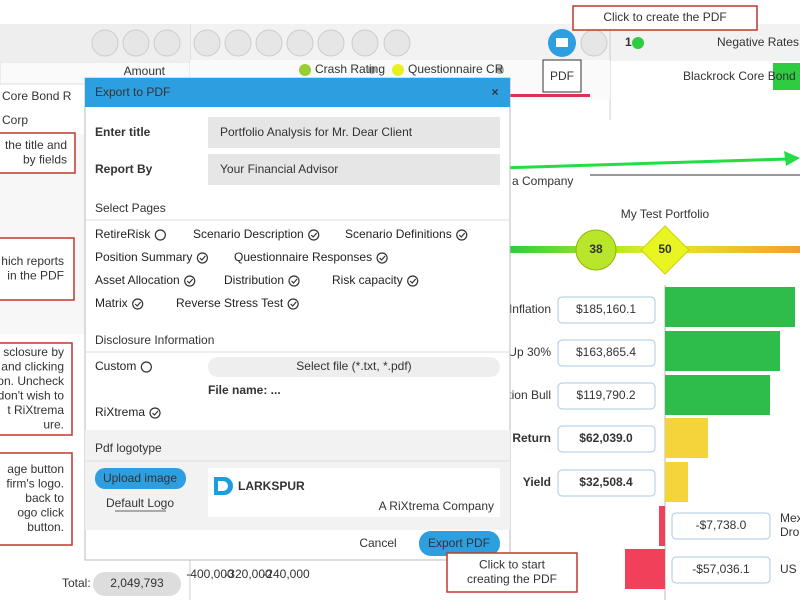  Describe the element at coordinates (145, 71) in the screenshot. I see `column-header: Amount` at that location.